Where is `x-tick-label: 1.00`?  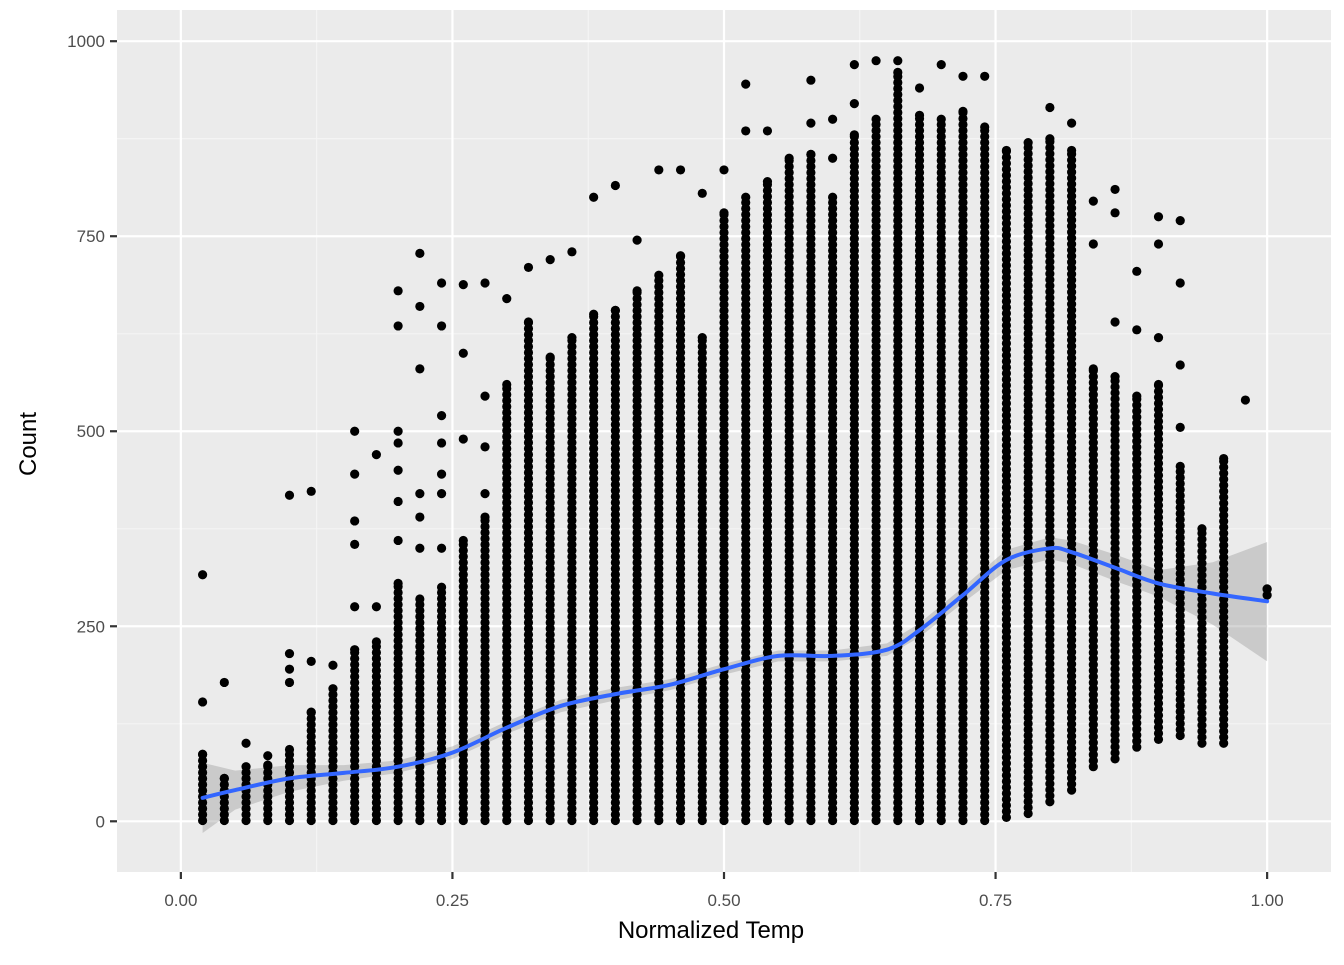 x-tick-label: 1.00 is located at coordinates (1267, 900).